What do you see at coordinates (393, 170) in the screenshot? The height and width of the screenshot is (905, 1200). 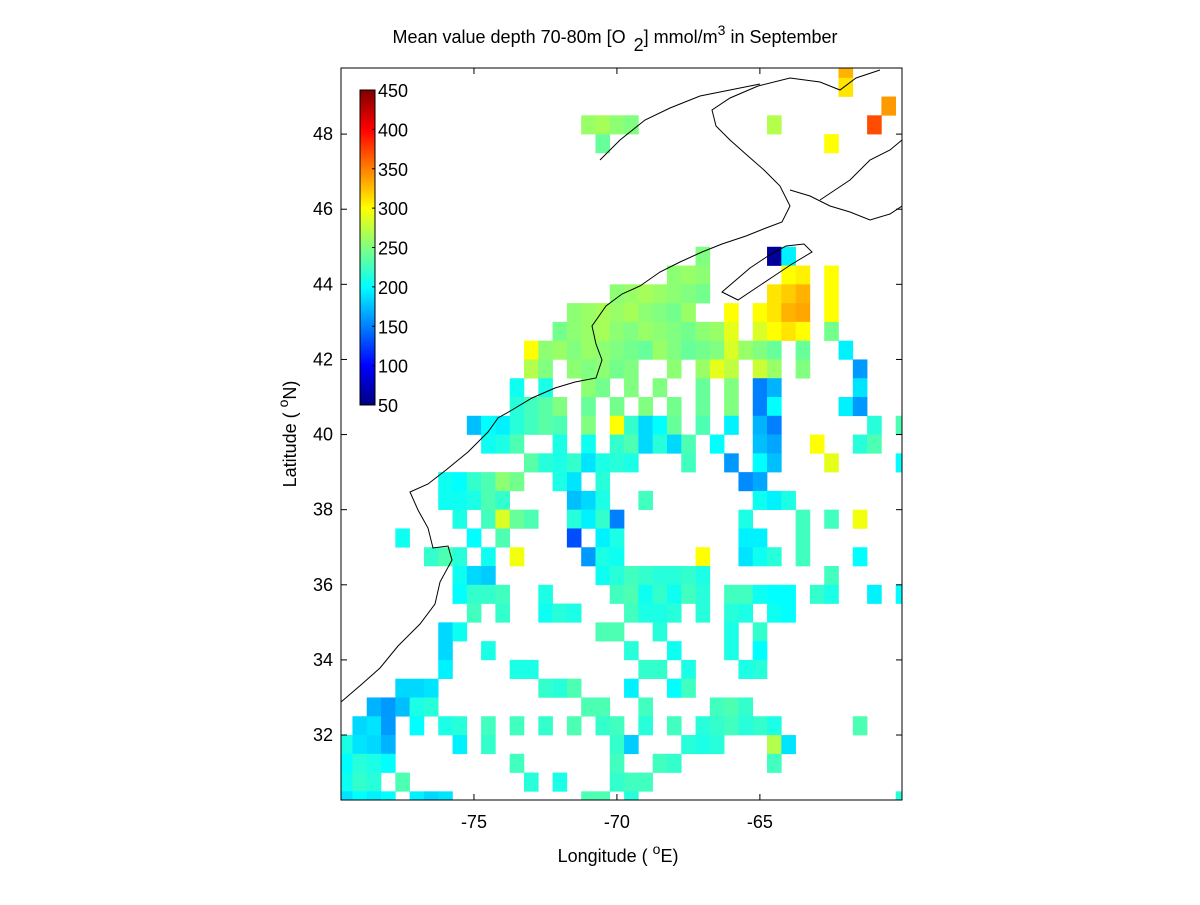 I see `colorbar-tick-label: 350` at bounding box center [393, 170].